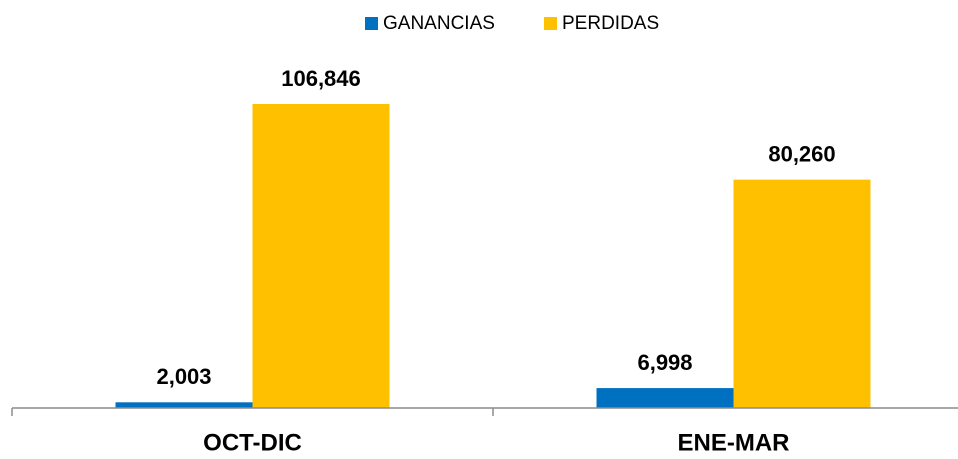 The image size is (958, 459). I want to click on value-label: 106,846, so click(321, 78).